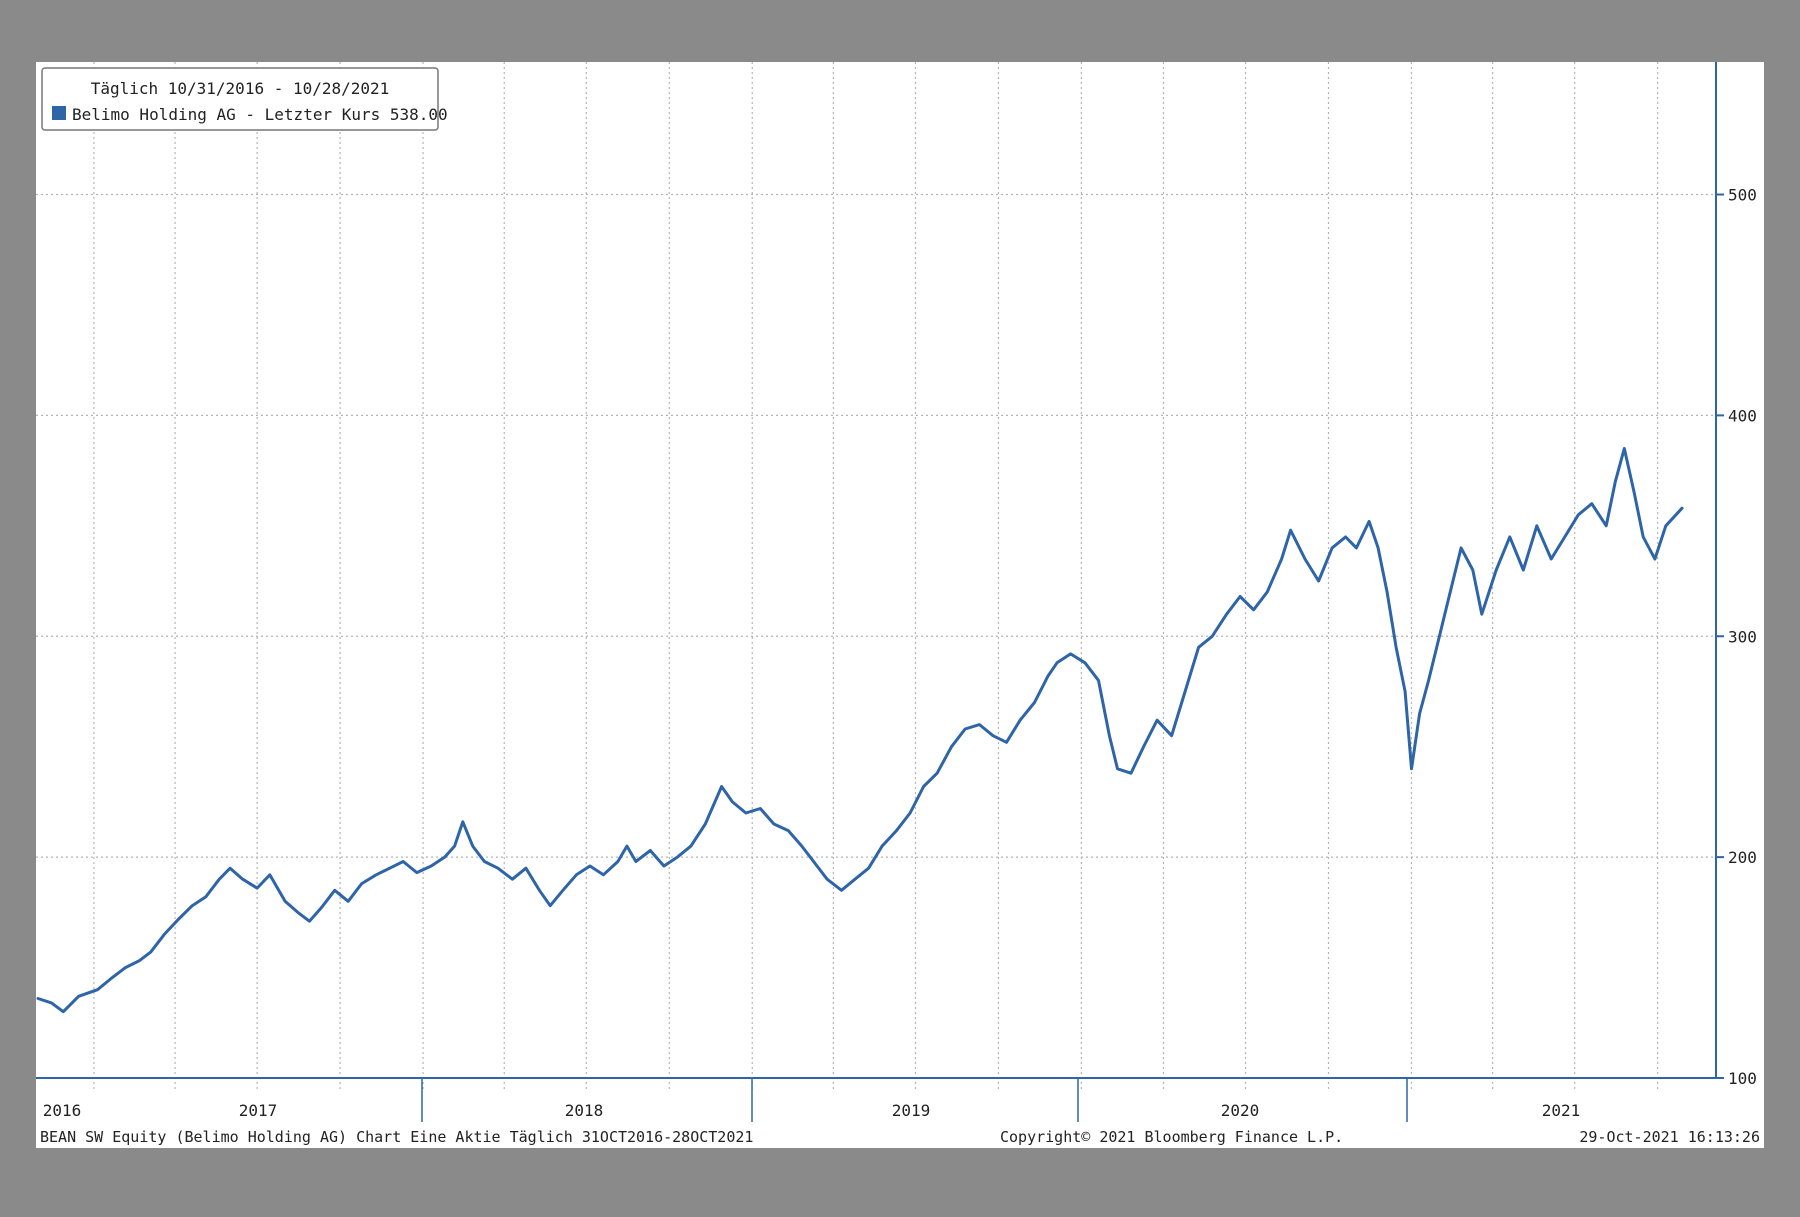  What do you see at coordinates (1742, 857) in the screenshot?
I see `y-tick-label: 200` at bounding box center [1742, 857].